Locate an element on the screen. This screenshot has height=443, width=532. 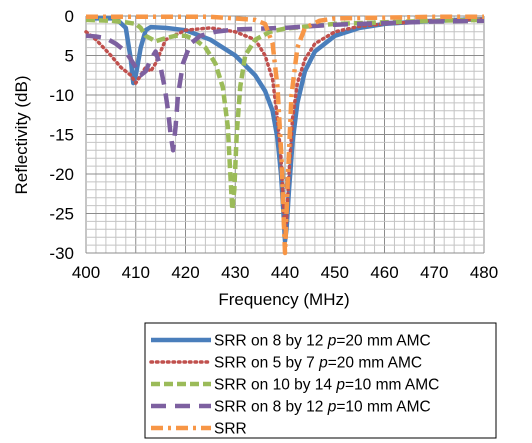
y-tick-label: -15 is located at coordinates (61, 135).